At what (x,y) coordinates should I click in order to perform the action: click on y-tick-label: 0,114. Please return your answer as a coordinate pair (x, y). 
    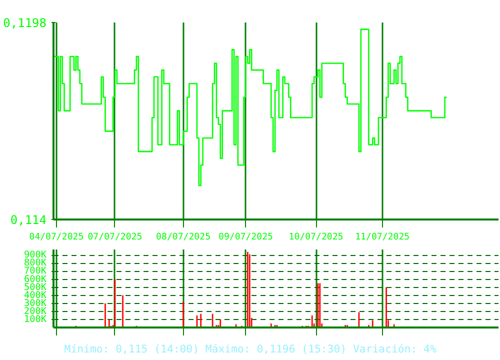
    Looking at the image, I should click on (28, 220).